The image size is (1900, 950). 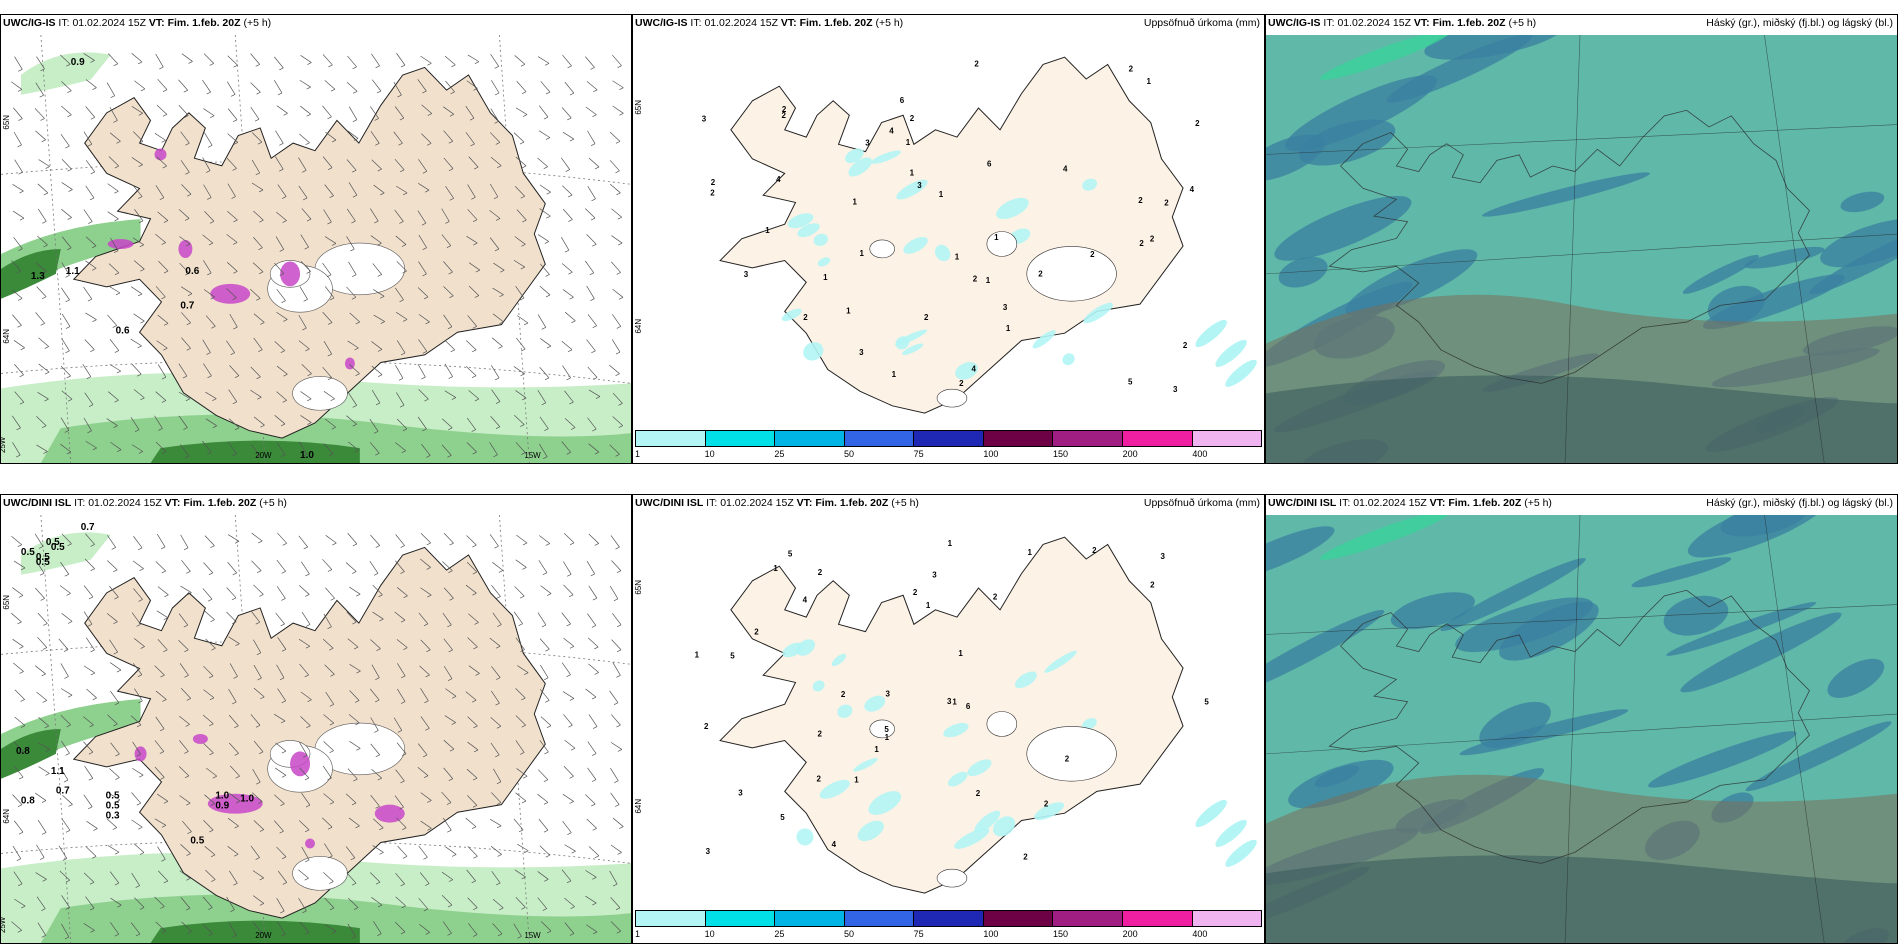 I want to click on row2-cloud-map, so click(x=1581, y=729).